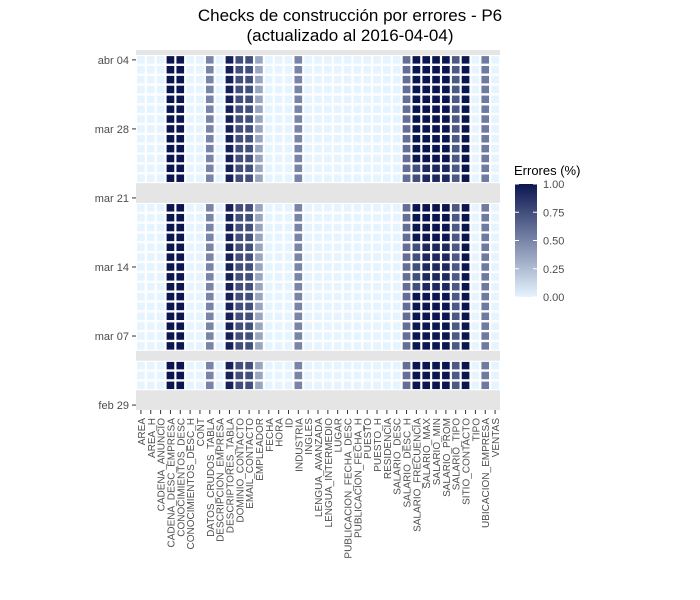 Image resolution: width=700 pixels, height=600 pixels. I want to click on x-tick-label: PUESTO_H, so click(378, 445).